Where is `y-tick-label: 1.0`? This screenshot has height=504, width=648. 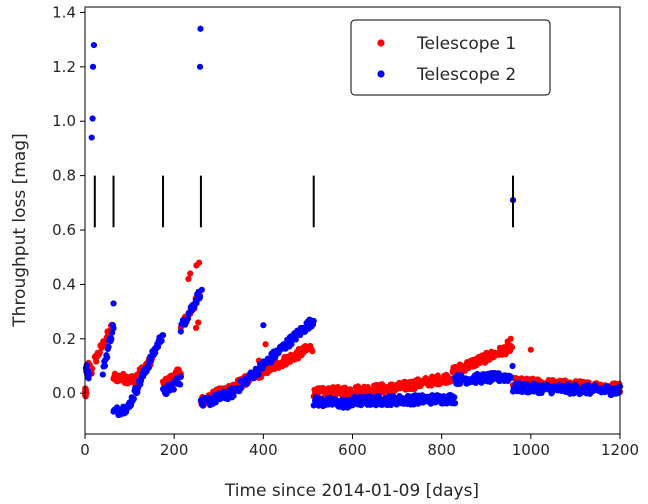
y-tick-label: 1.0 is located at coordinates (64, 121).